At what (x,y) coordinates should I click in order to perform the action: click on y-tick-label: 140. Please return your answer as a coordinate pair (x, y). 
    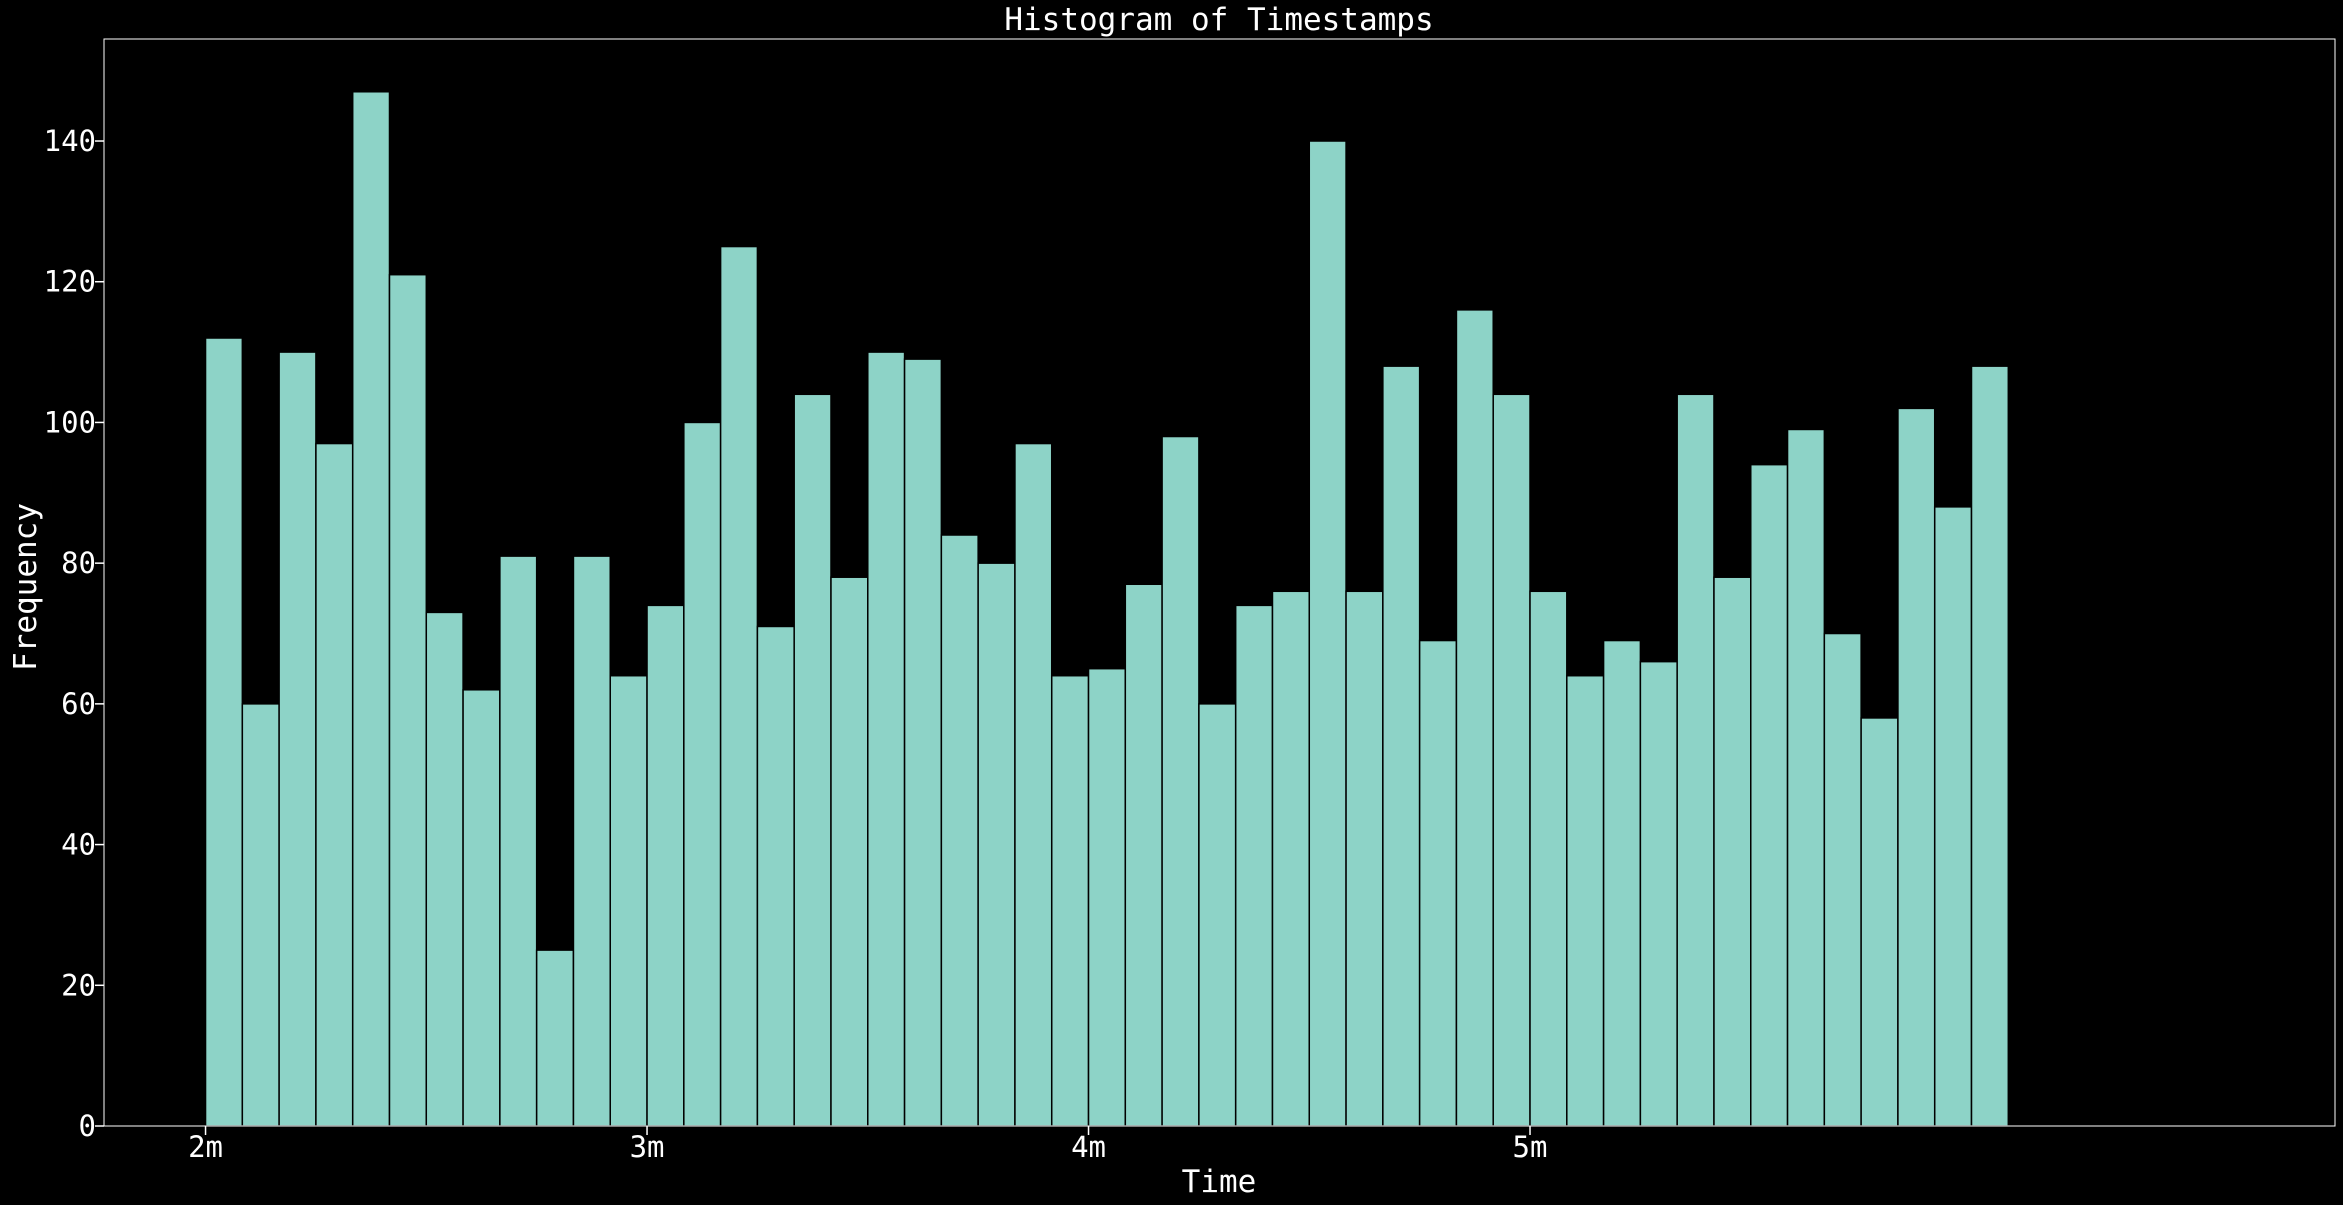
    Looking at the image, I should click on (70, 141).